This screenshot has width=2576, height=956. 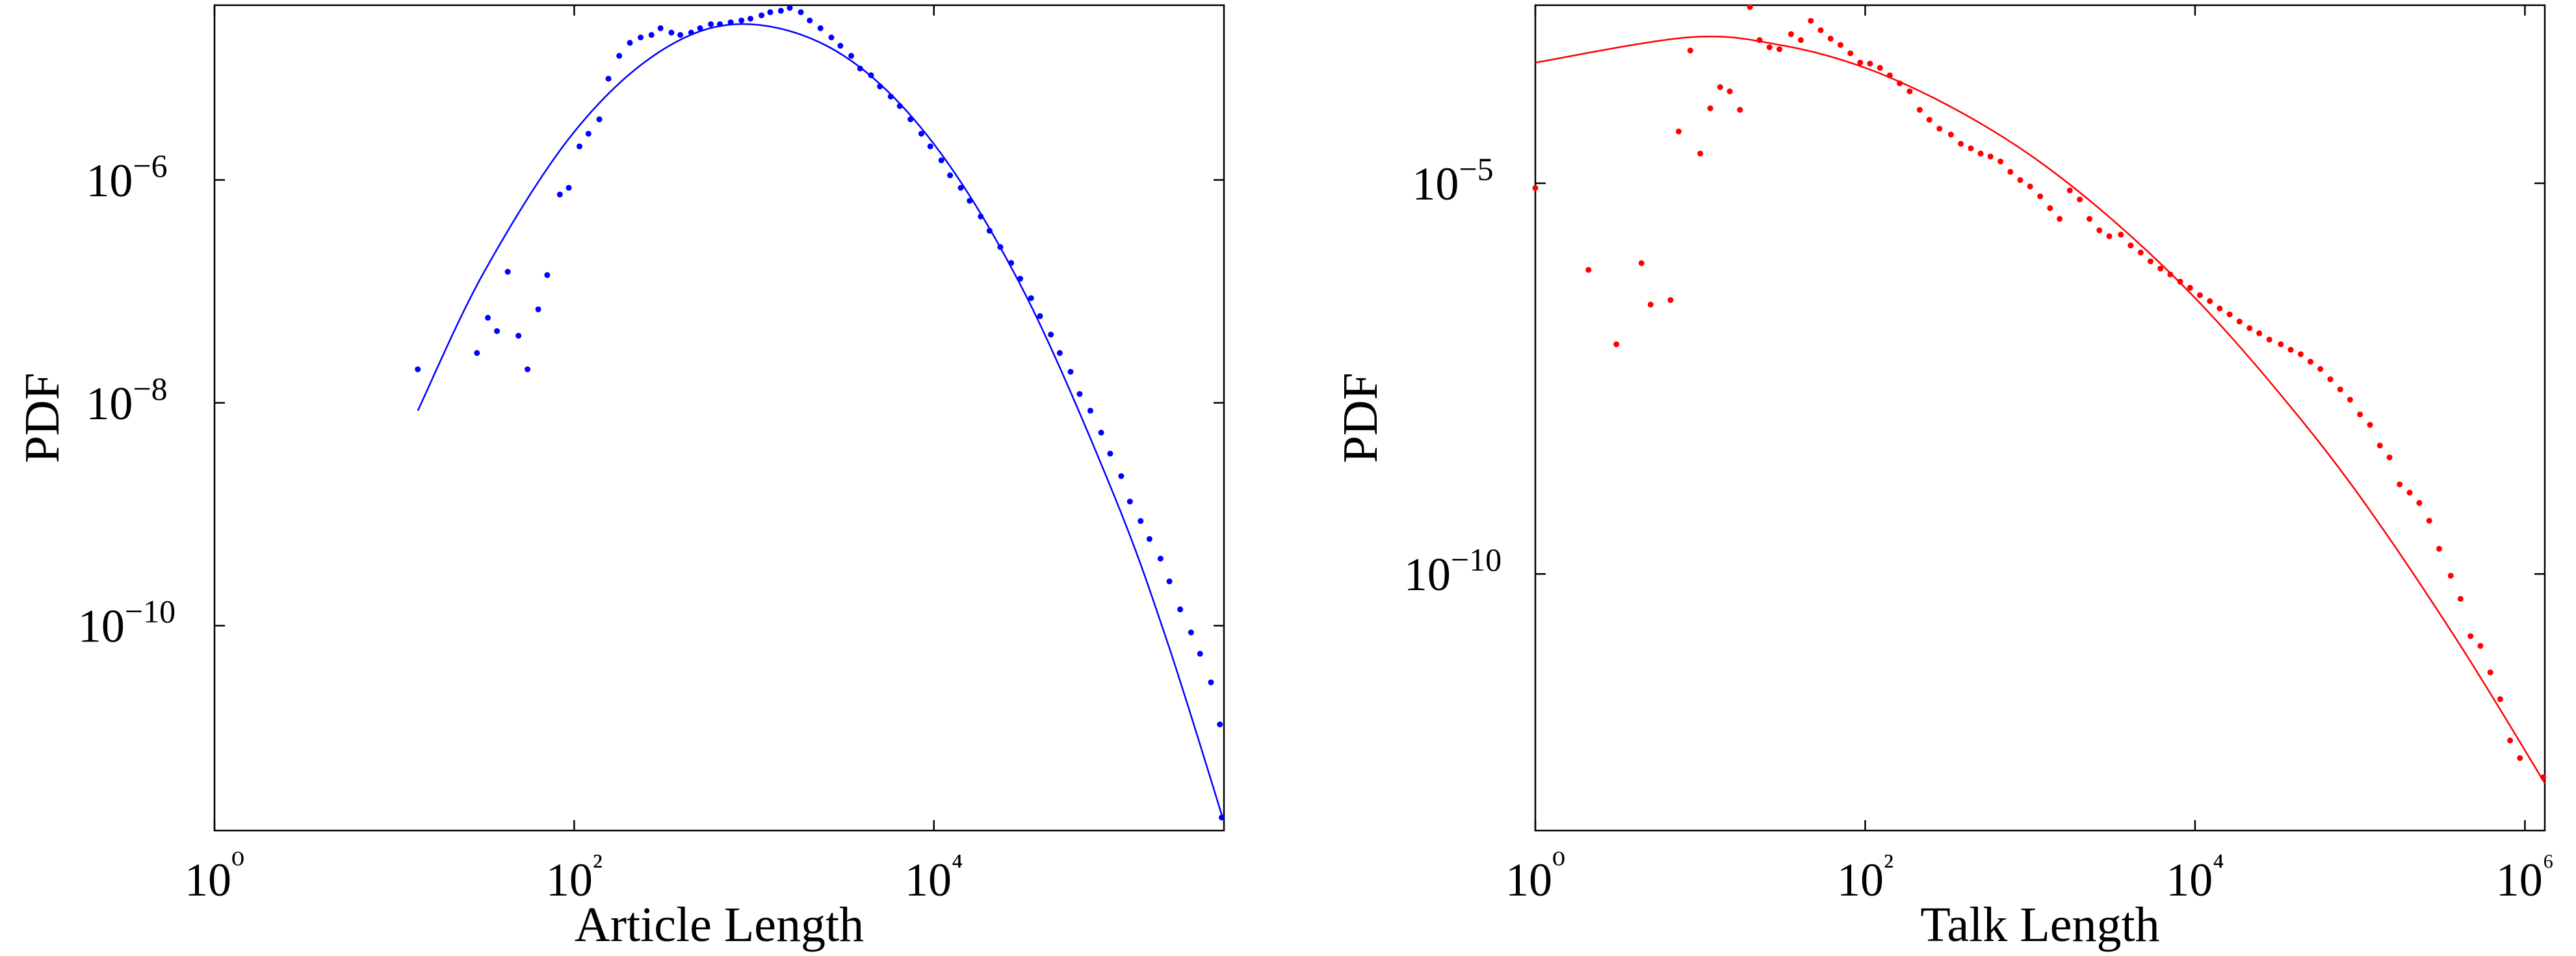 I want to click on x-tick-label: 10², so click(x=1865, y=876).